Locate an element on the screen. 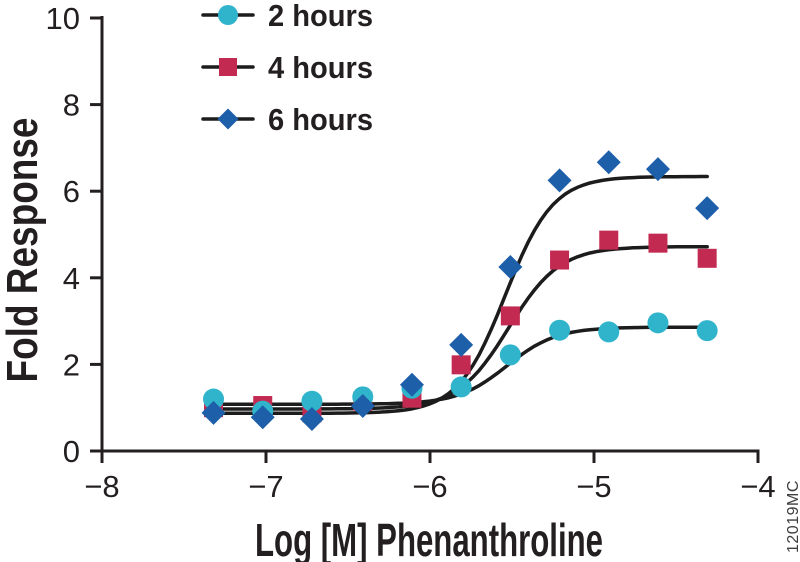 The image size is (800, 562). x-tick-label: −7 is located at coordinates (265, 486).